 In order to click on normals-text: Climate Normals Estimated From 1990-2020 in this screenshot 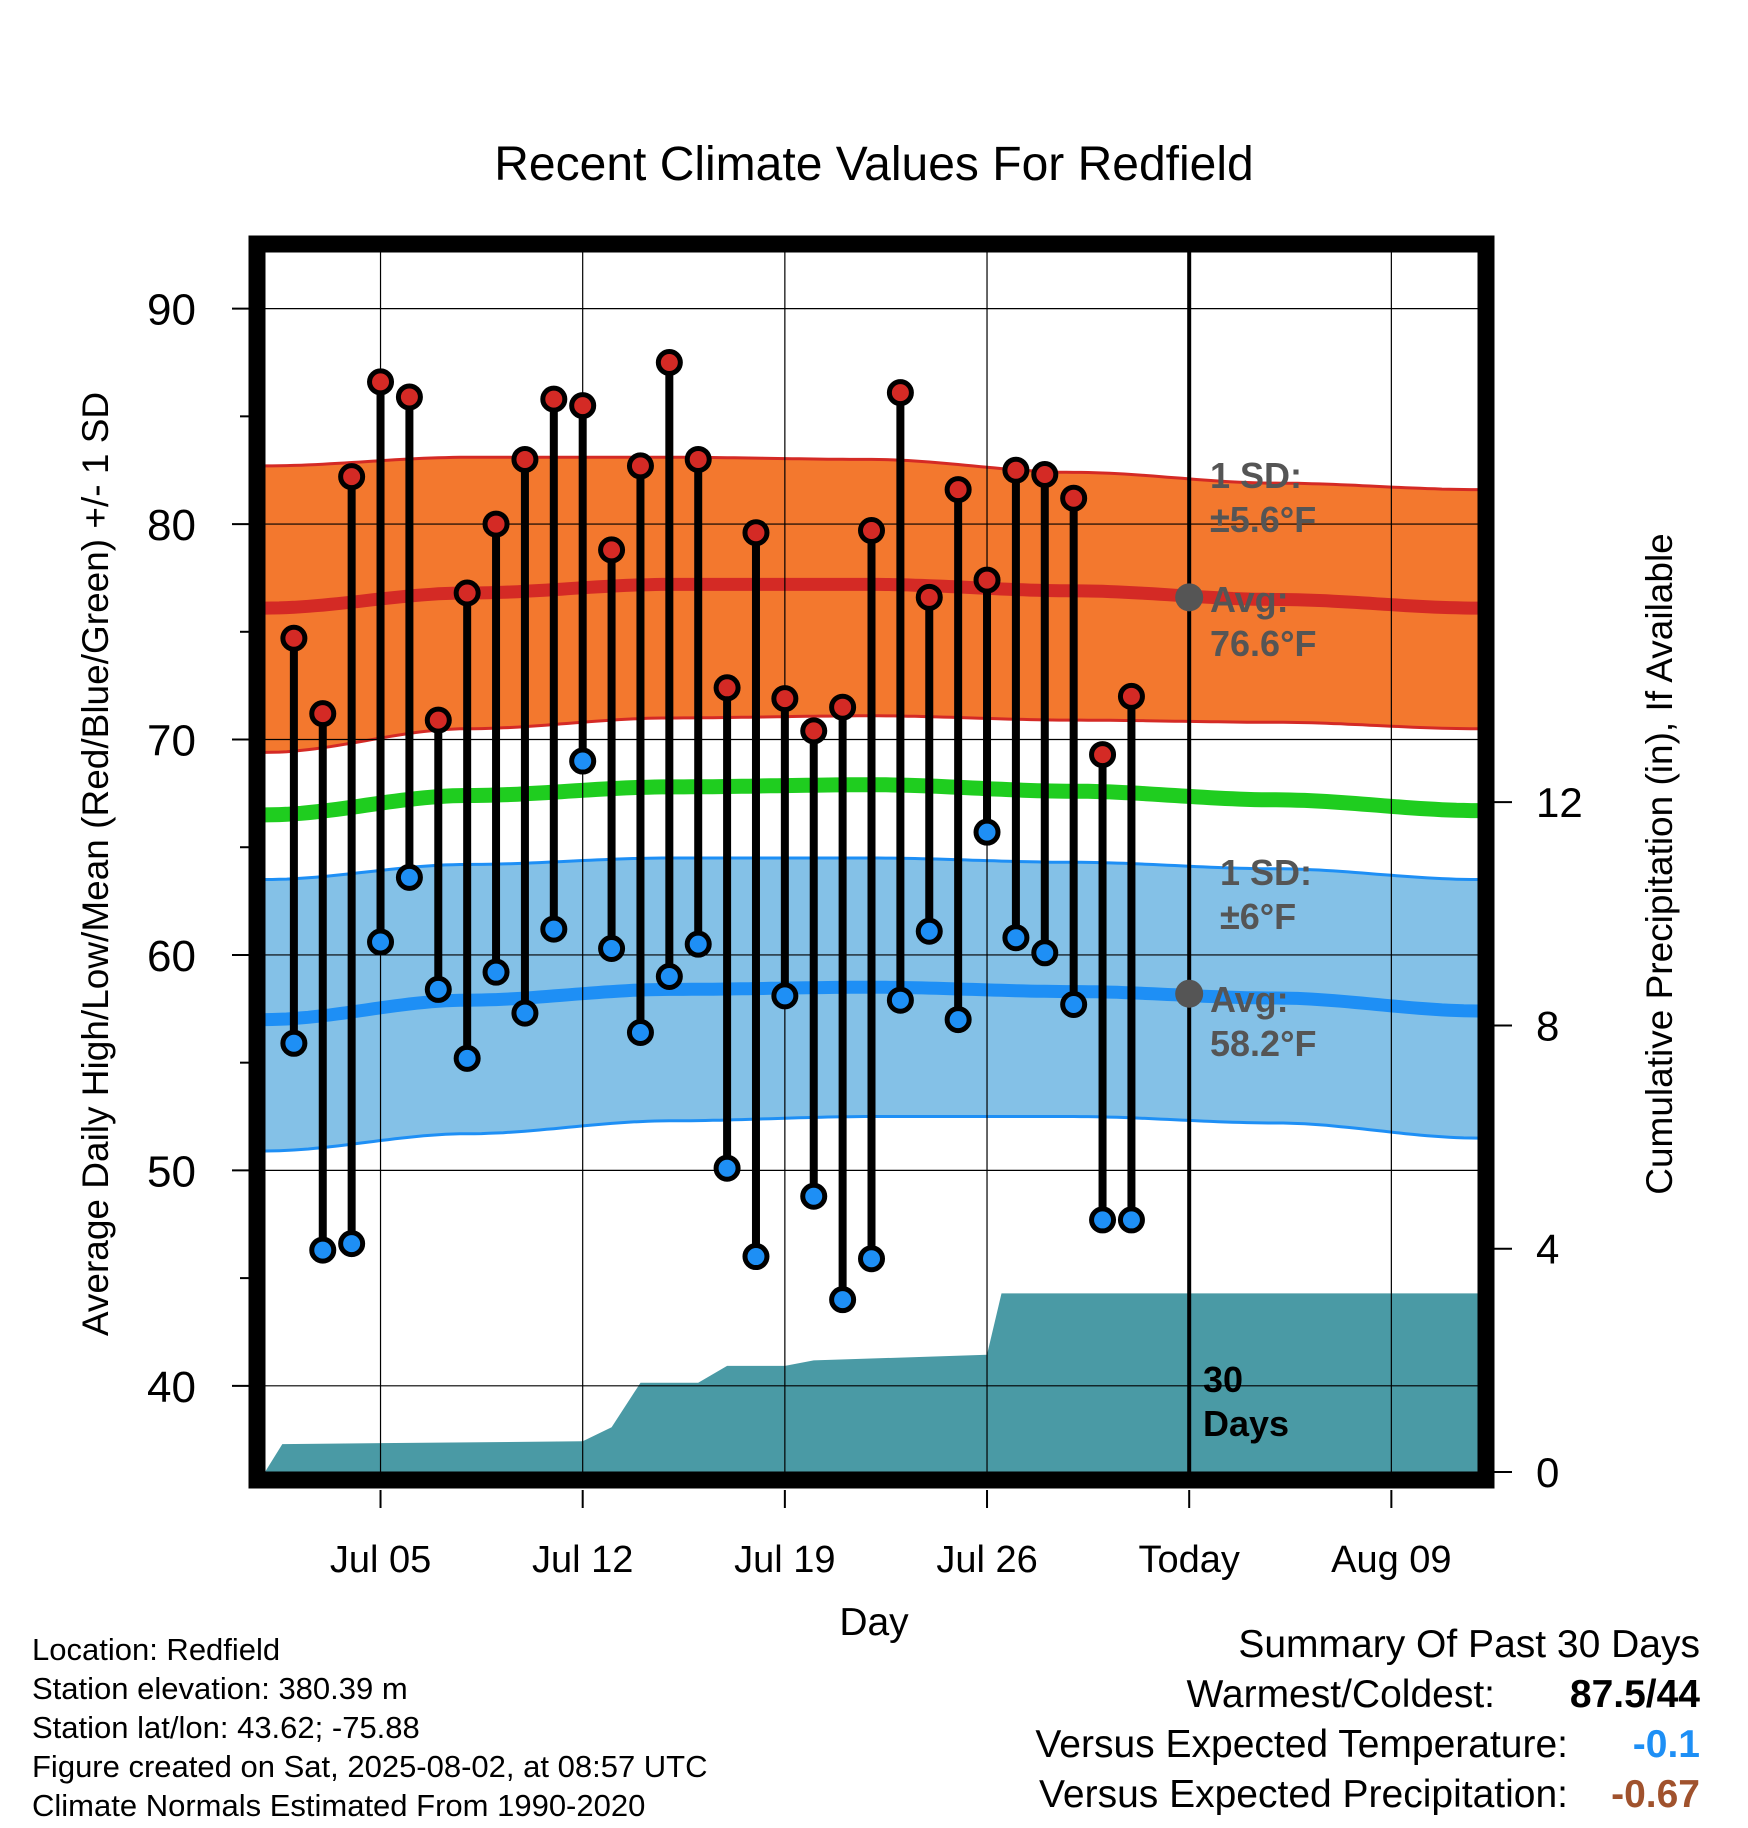, I will do `click(339, 1805)`.